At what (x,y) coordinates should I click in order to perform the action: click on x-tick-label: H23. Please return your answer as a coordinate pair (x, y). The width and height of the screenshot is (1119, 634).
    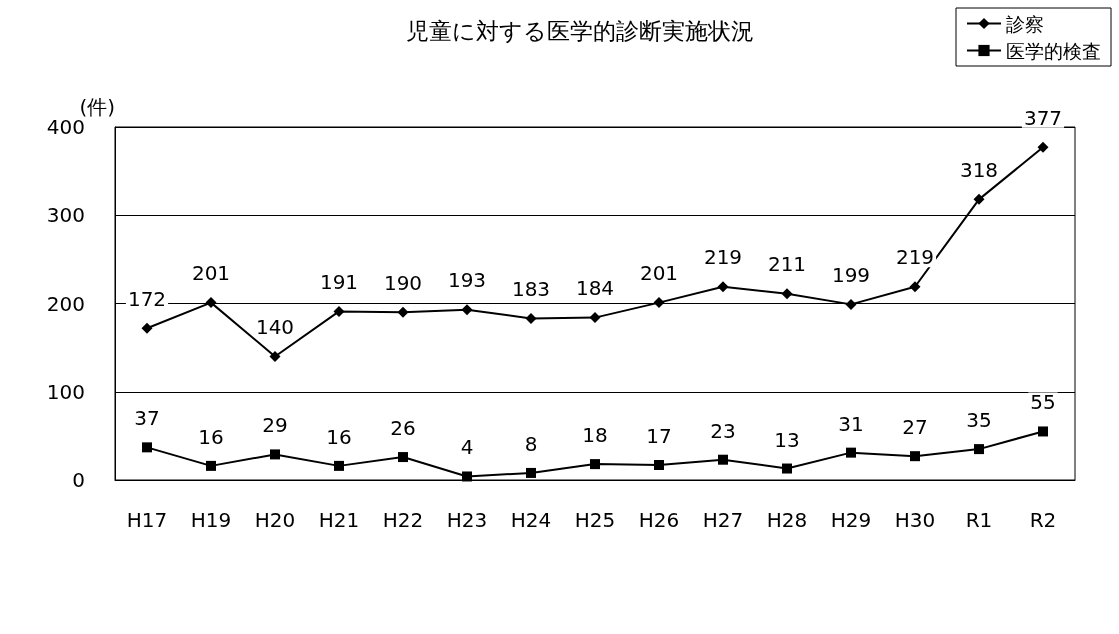
    Looking at the image, I should click on (467, 520).